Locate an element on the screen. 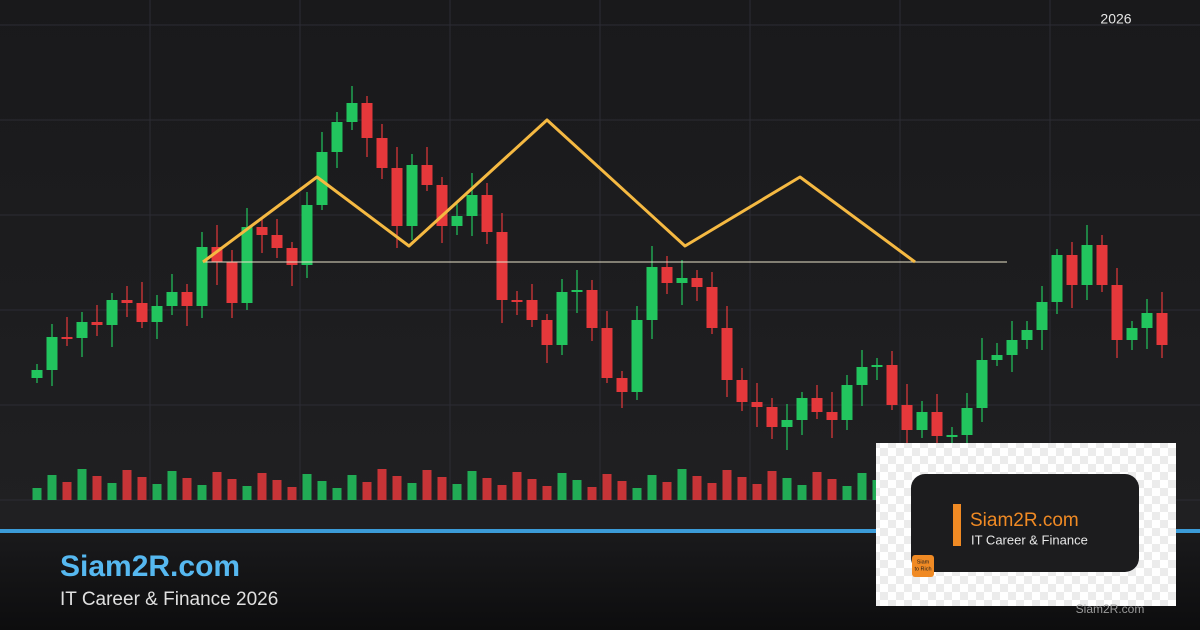  logo-badge is located at coordinates (923, 566).